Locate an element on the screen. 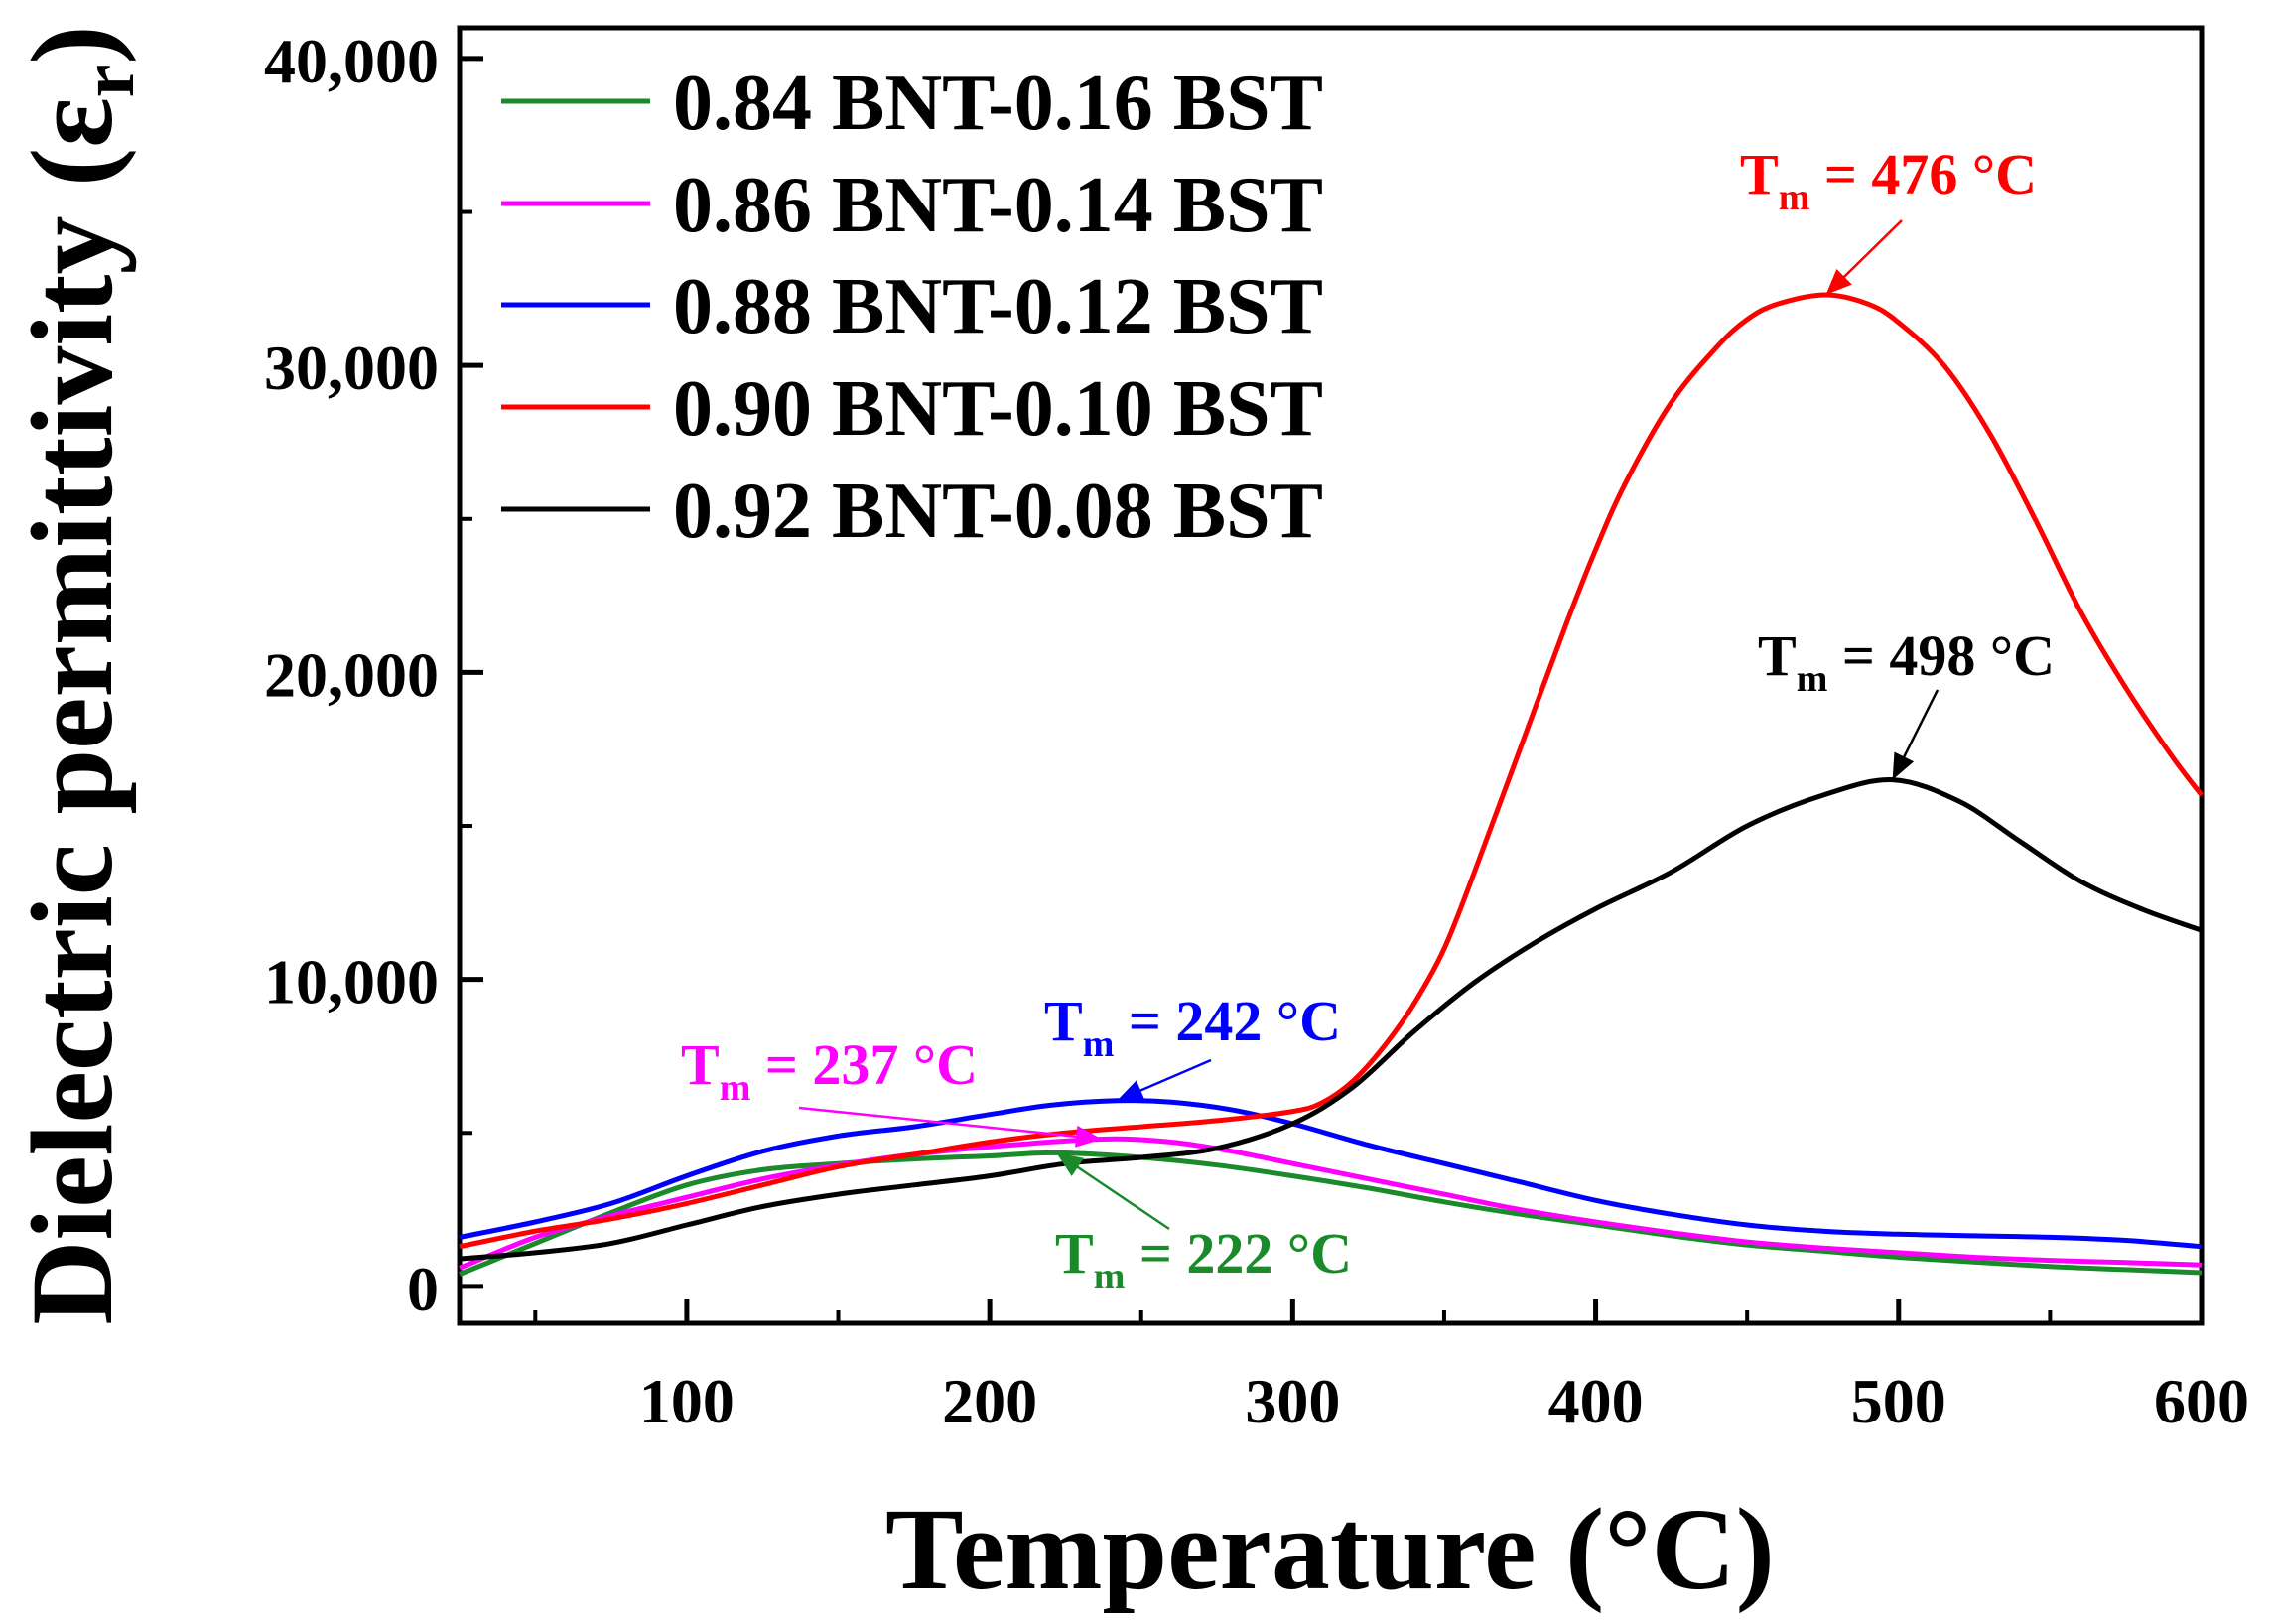 Image resolution: width=2275 pixels, height=1624 pixels. y-tick-label: 30,000 is located at coordinates (351, 368).